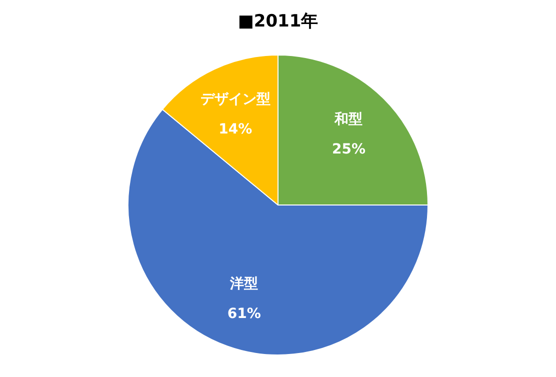 Image resolution: width=556 pixels, height=377 pixels. What do you see at coordinates (244, 314) in the screenshot?
I see `data-label: 61%` at bounding box center [244, 314].